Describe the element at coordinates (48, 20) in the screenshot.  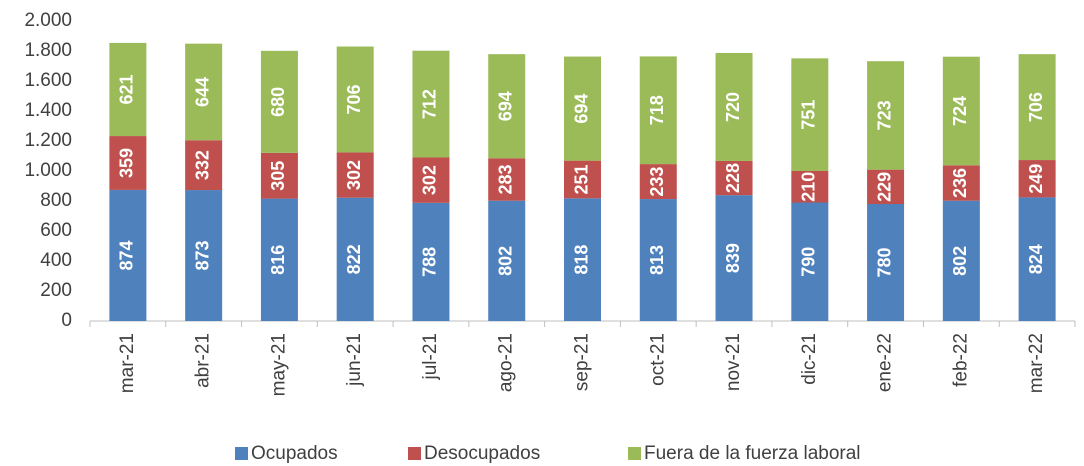
I see `y-tick-label: 2.000` at that location.